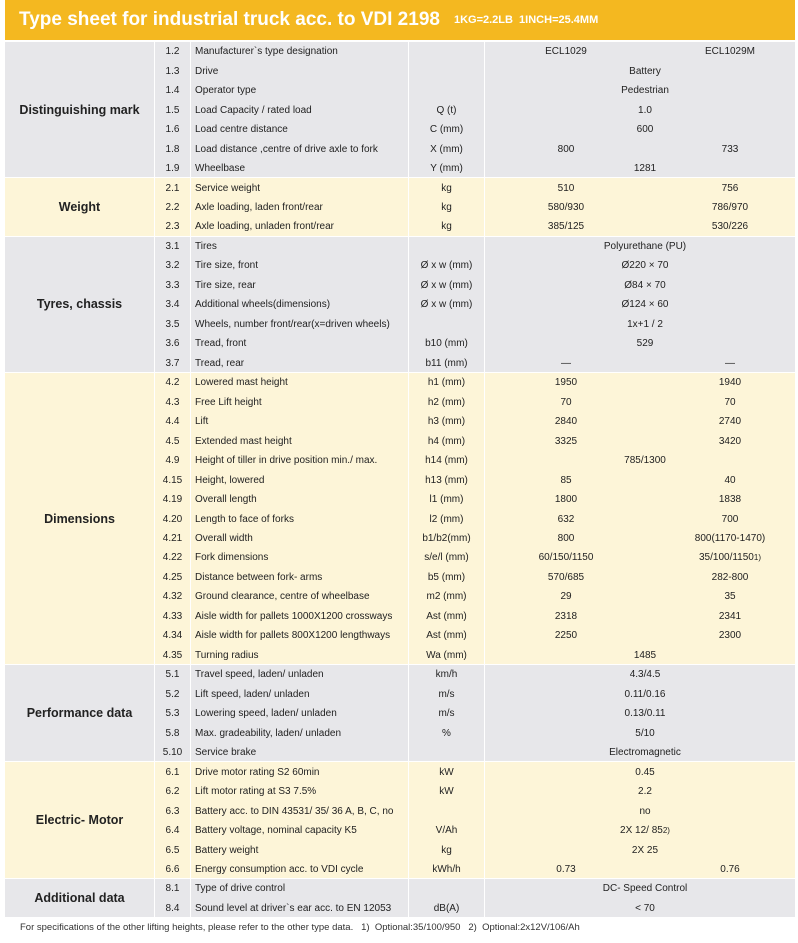 This screenshot has height=943, width=798. I want to click on section-label: Weight, so click(79, 207).